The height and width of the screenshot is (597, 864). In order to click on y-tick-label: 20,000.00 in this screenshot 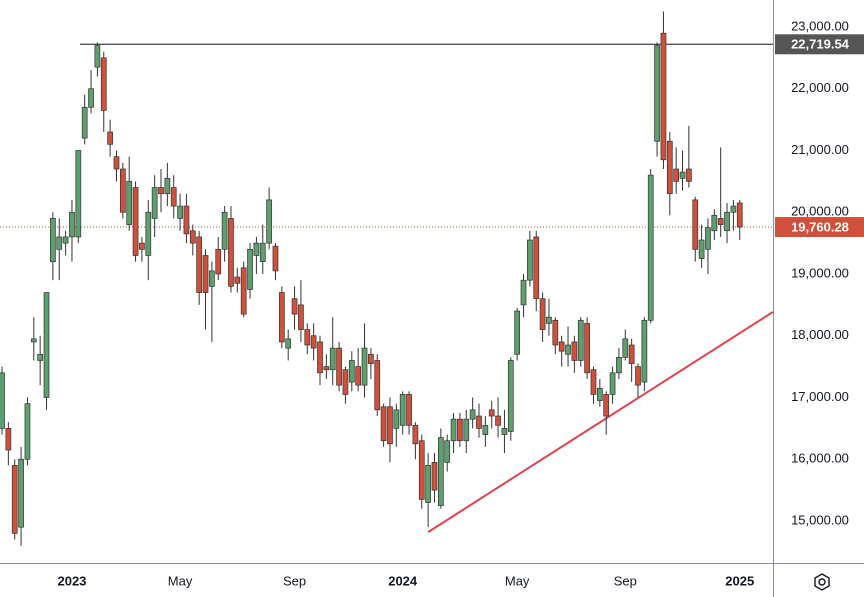, I will do `click(820, 211)`.